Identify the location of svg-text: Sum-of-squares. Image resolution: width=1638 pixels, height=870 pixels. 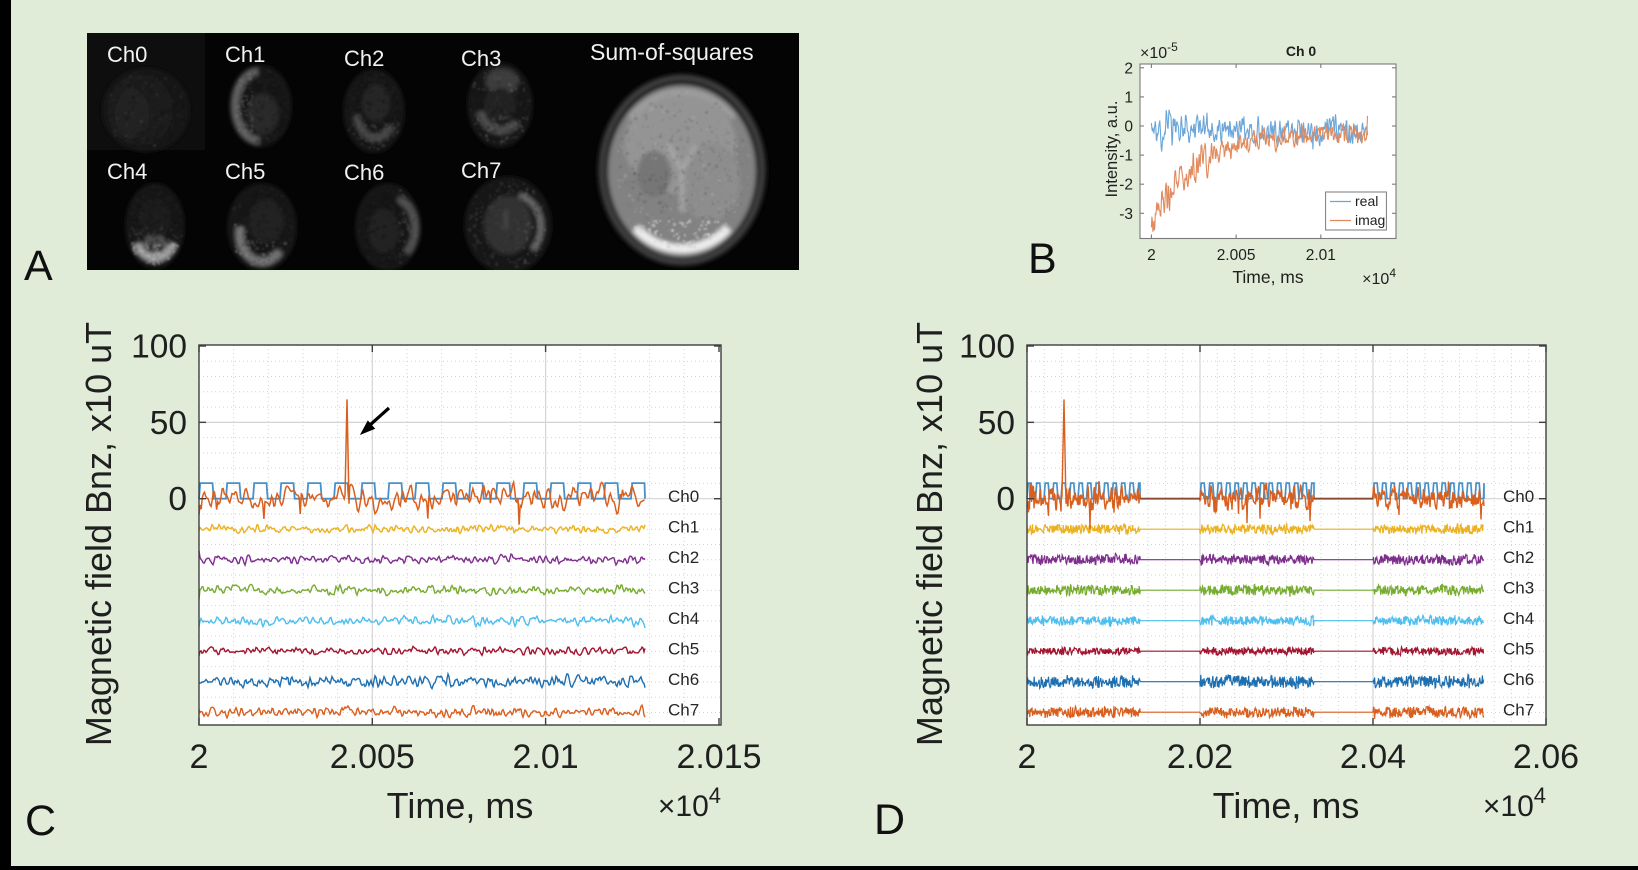
(672, 52).